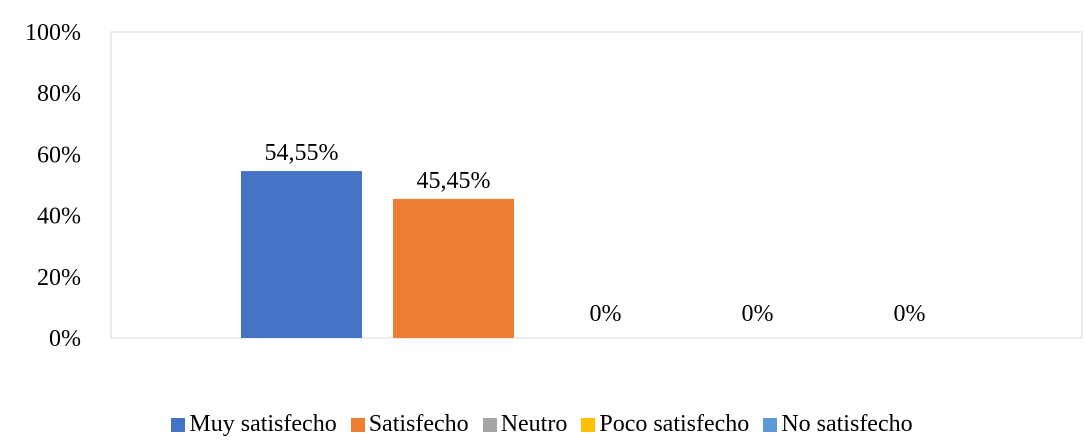 Image resolution: width=1084 pixels, height=441 pixels. Describe the element at coordinates (53, 186) in the screenshot. I see `y-axis-ticks: 0% 20% 40% 60% 80% 100%` at that location.